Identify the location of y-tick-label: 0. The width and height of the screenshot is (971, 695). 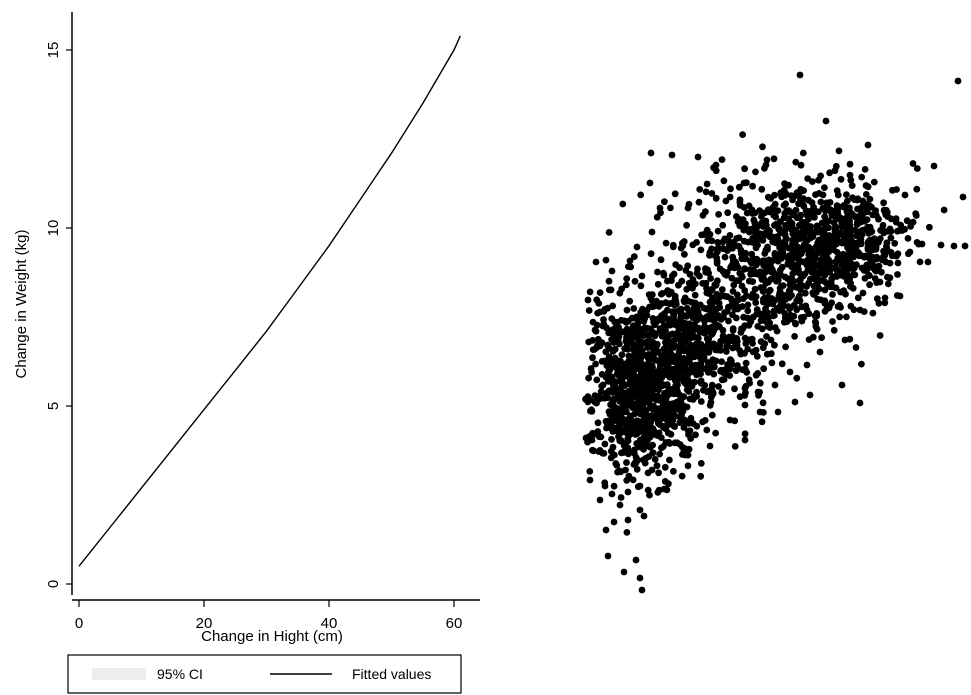
(53, 584).